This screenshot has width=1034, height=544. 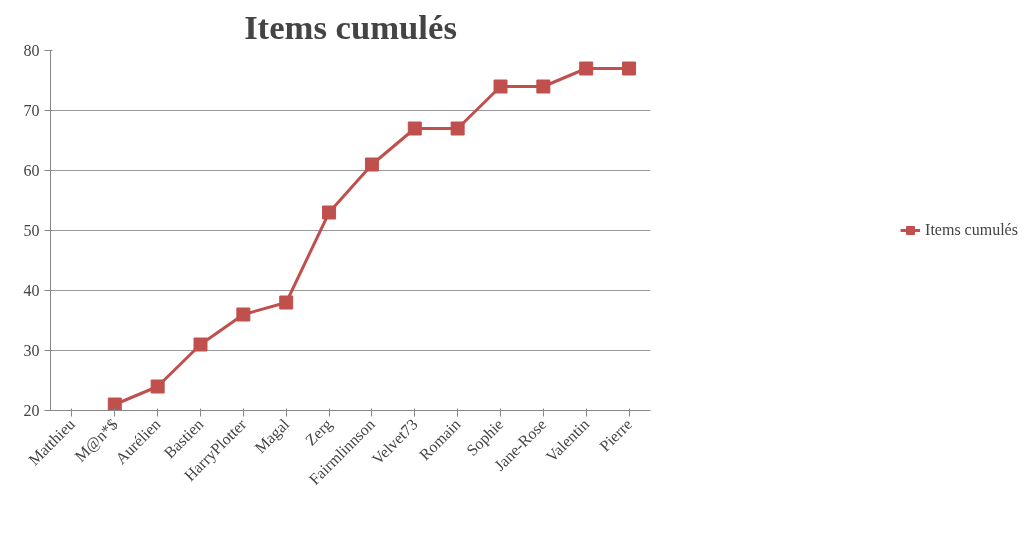 What do you see at coordinates (31, 410) in the screenshot?
I see `y-tick-label: 20` at bounding box center [31, 410].